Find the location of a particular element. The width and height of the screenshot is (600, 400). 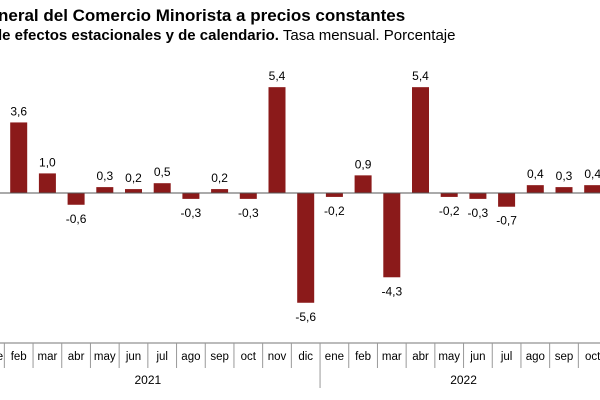

tick-label-12: ene is located at coordinates (334, 357).